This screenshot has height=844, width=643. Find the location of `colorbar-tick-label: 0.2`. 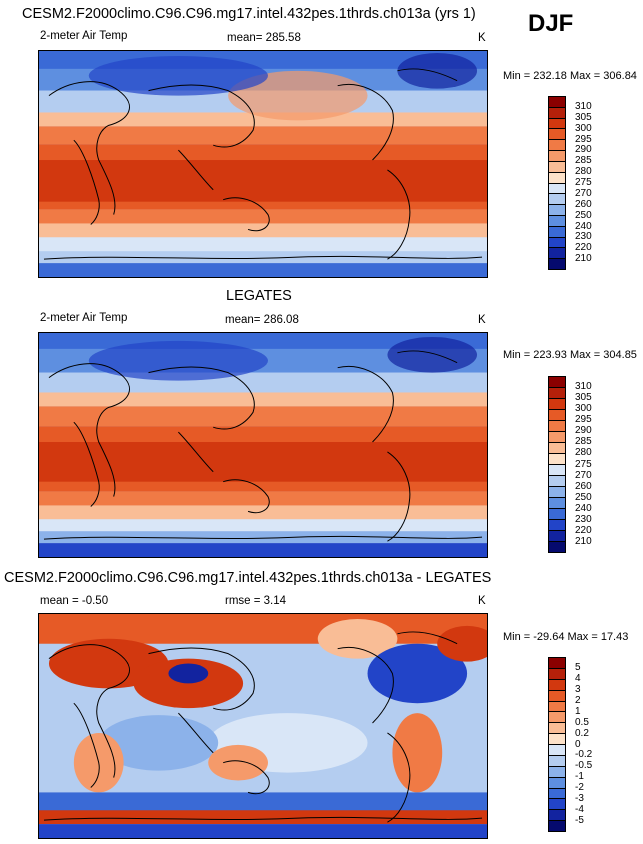

colorbar-tick-label: 0.2 is located at coordinates (582, 733).